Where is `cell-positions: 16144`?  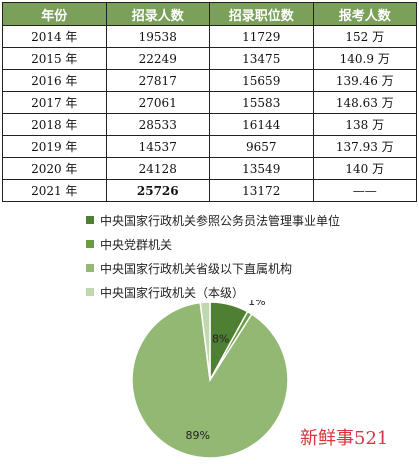
cell-positions: 16144 is located at coordinates (261, 124).